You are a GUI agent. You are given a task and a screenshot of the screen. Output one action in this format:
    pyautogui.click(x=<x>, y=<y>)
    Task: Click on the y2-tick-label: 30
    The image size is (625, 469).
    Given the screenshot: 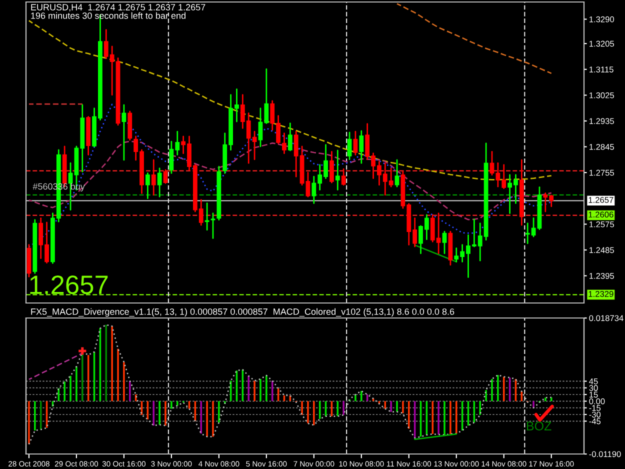 What is the action you would take?
    pyautogui.click(x=593, y=388)
    